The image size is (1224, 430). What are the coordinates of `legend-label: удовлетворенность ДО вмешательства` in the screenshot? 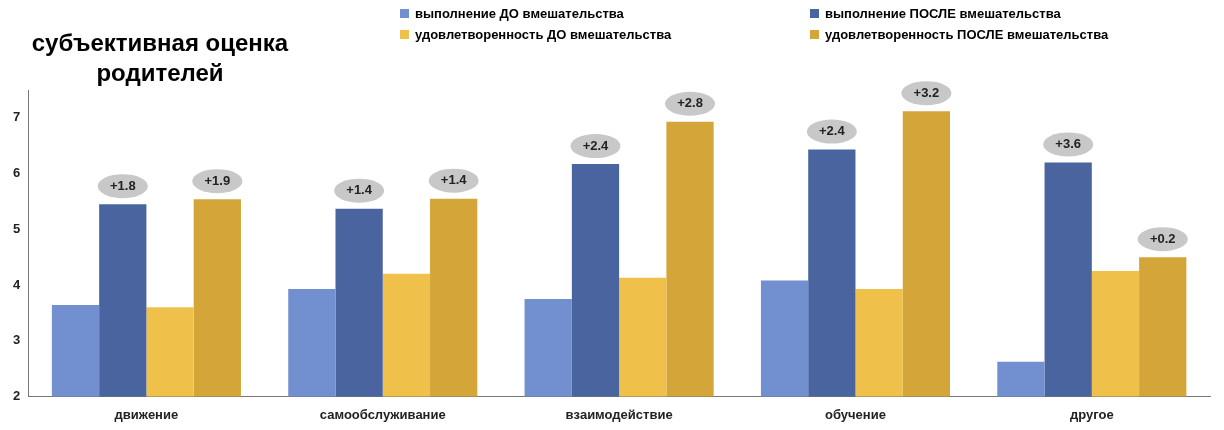 It's located at (543, 34).